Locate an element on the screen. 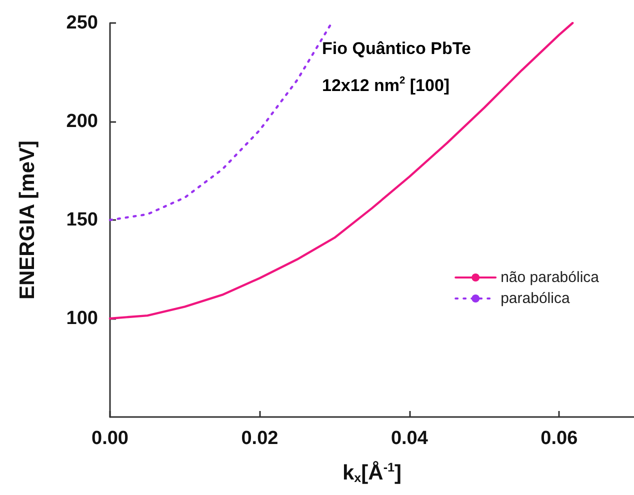 The image size is (634, 495). y-tick-label: 150 is located at coordinates (82, 220).